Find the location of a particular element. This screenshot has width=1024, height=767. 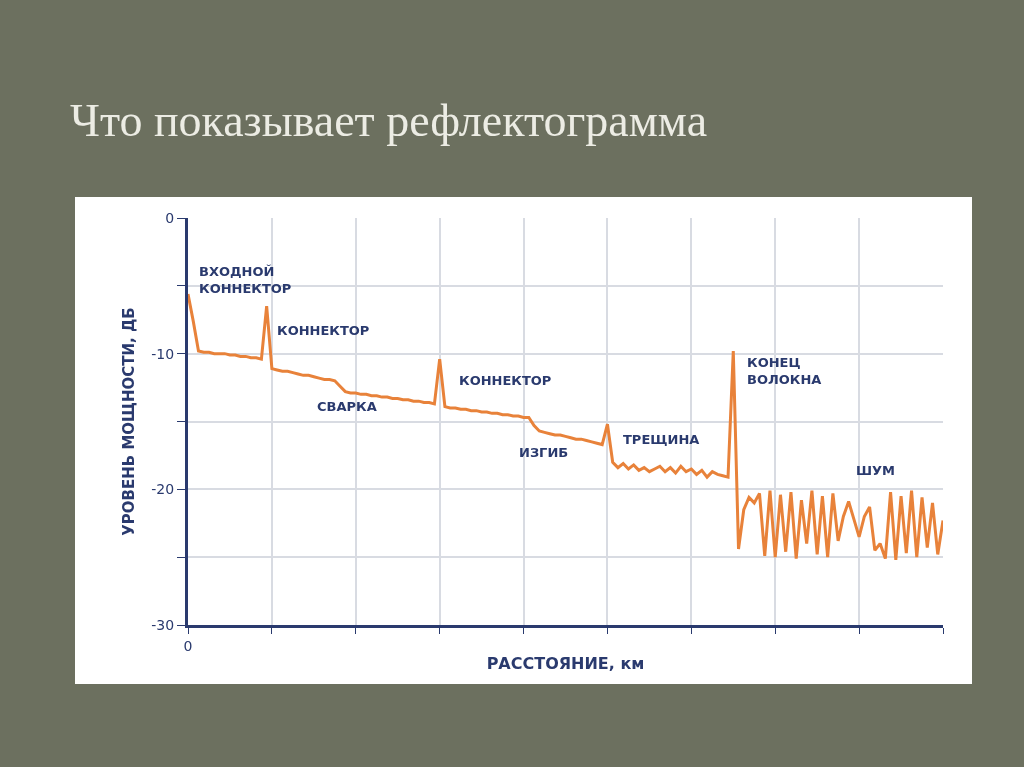

y-tick-label: -20 is located at coordinates (163, 489).